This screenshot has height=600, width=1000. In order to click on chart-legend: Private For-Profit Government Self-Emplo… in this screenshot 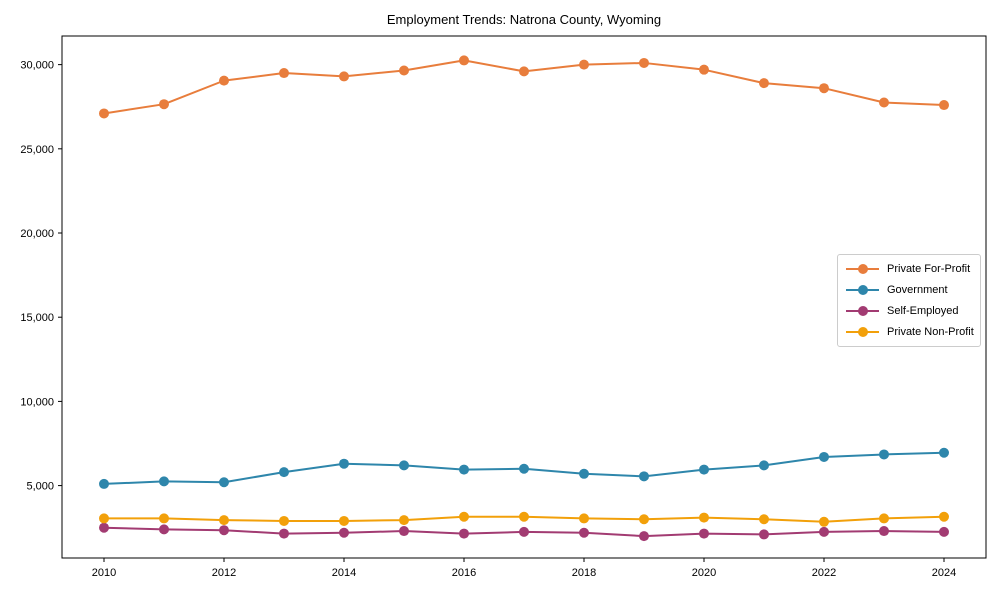, I will do `click(909, 300)`.